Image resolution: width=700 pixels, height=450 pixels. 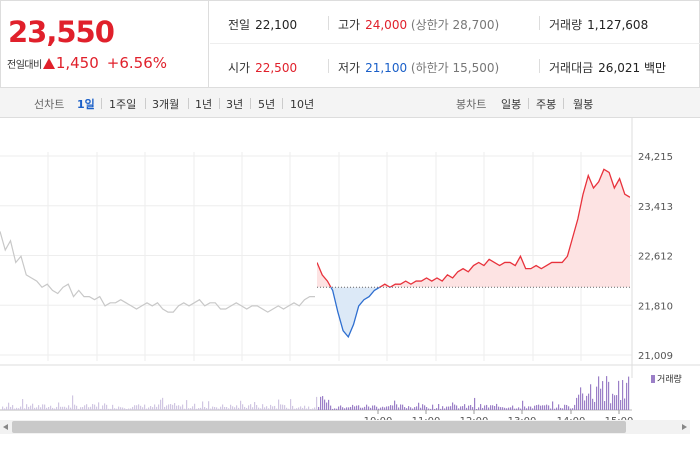 I want to click on change-row: 전일대비 1,450 +6.56%, so click(x=87, y=63).